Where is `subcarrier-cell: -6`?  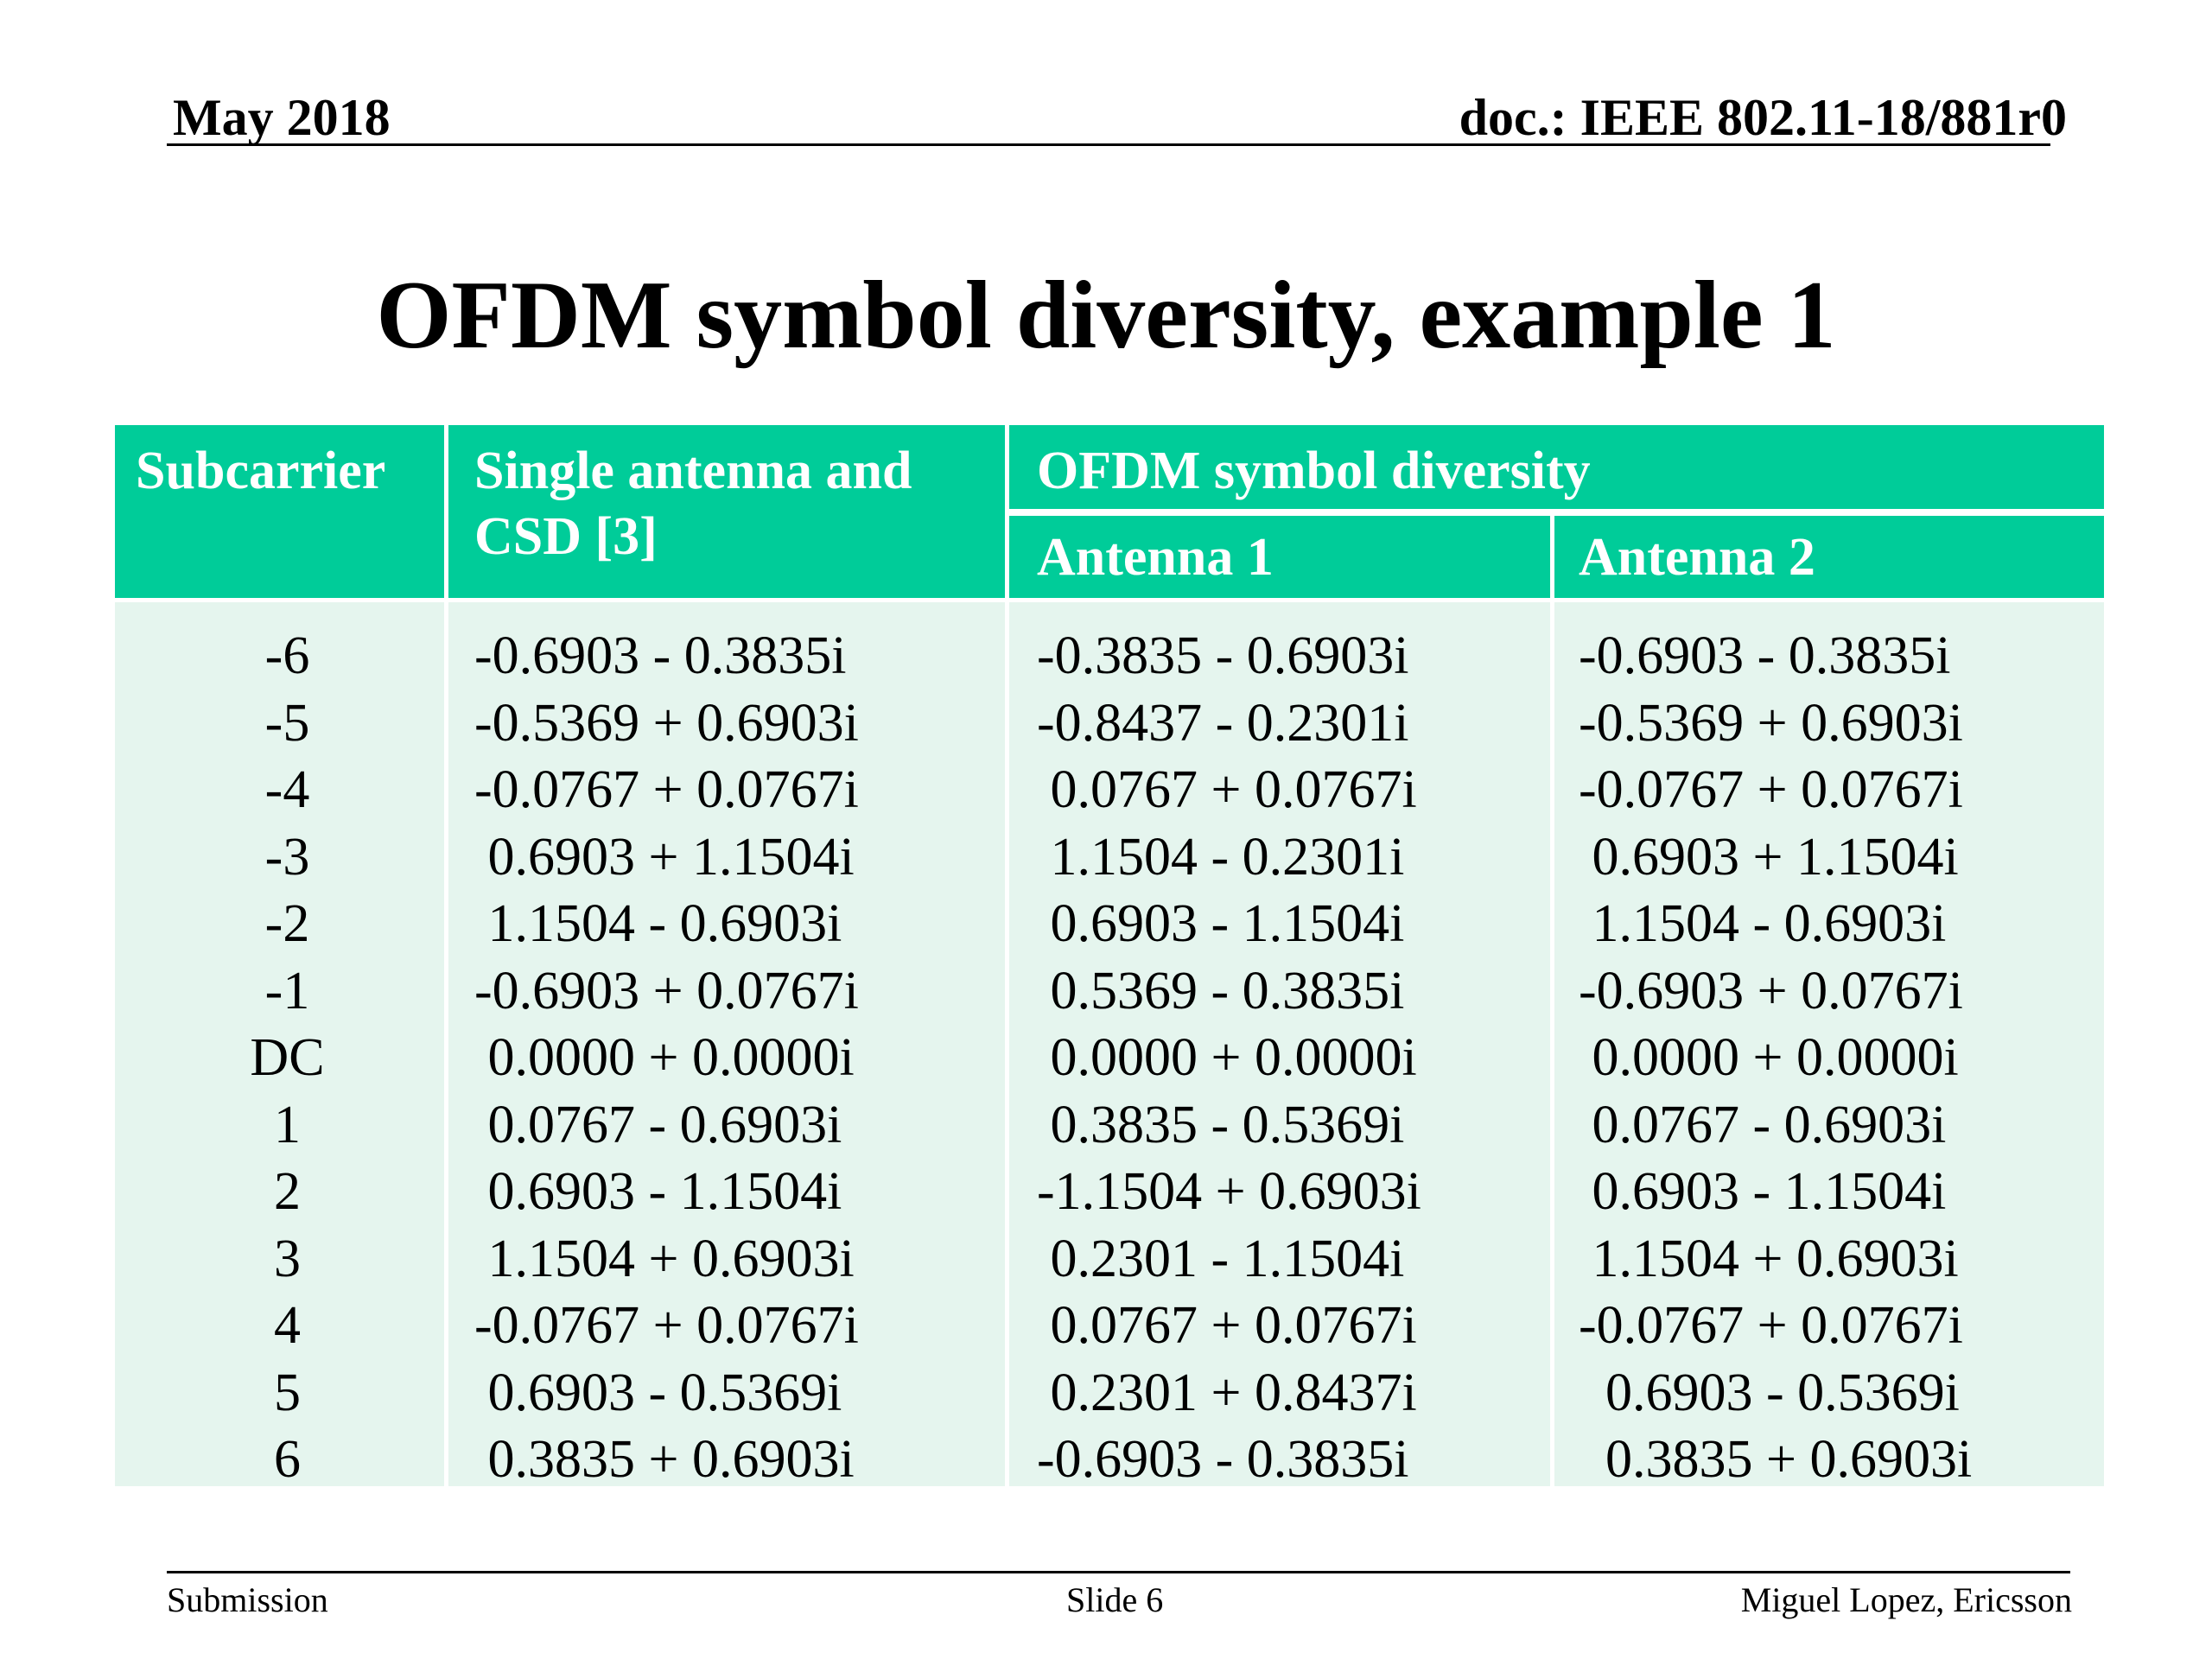
subcarrier-cell: -6 is located at coordinates (287, 655).